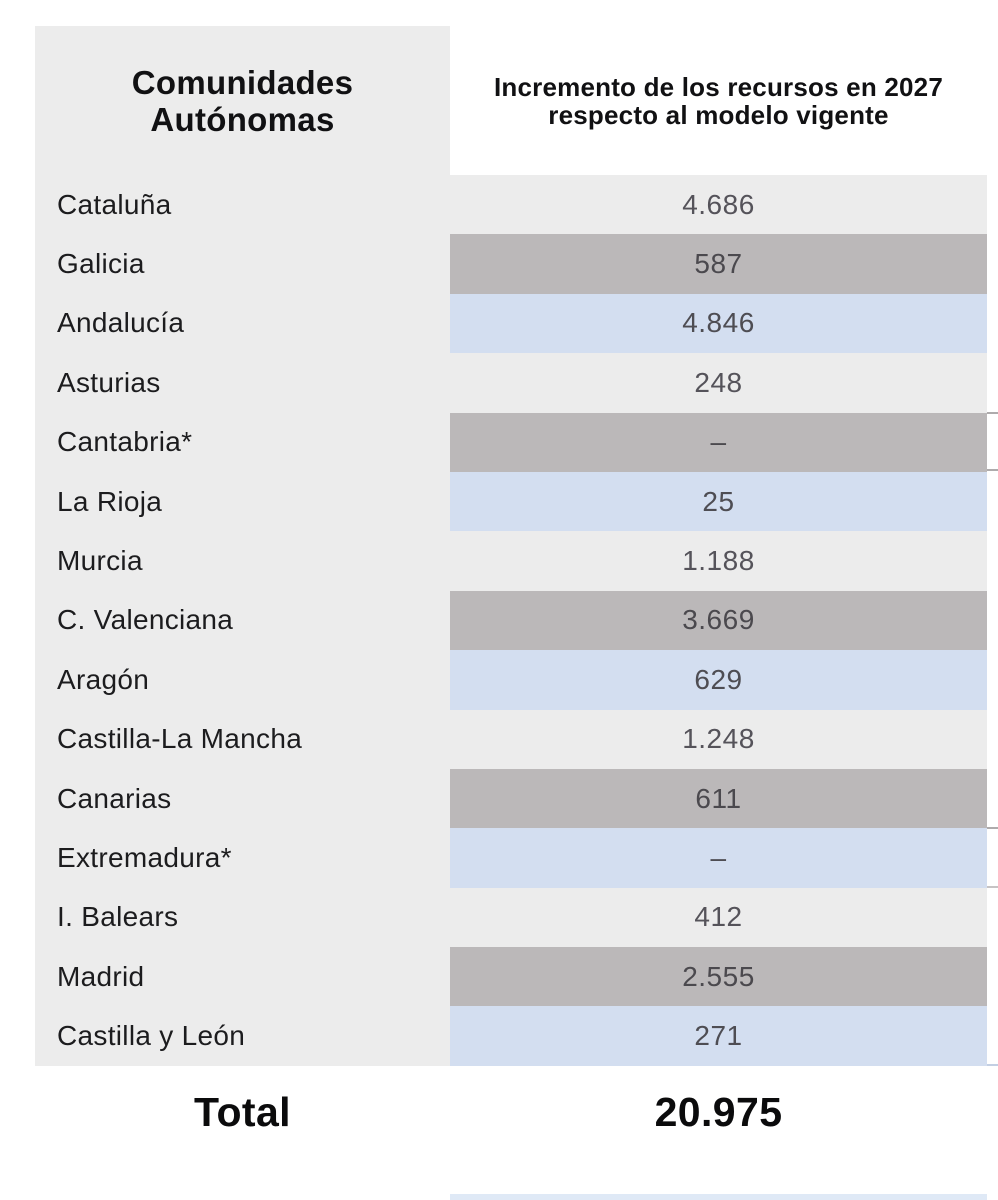 The image size is (998, 1200). I want to click on row-label: Andalucía, so click(242, 323).